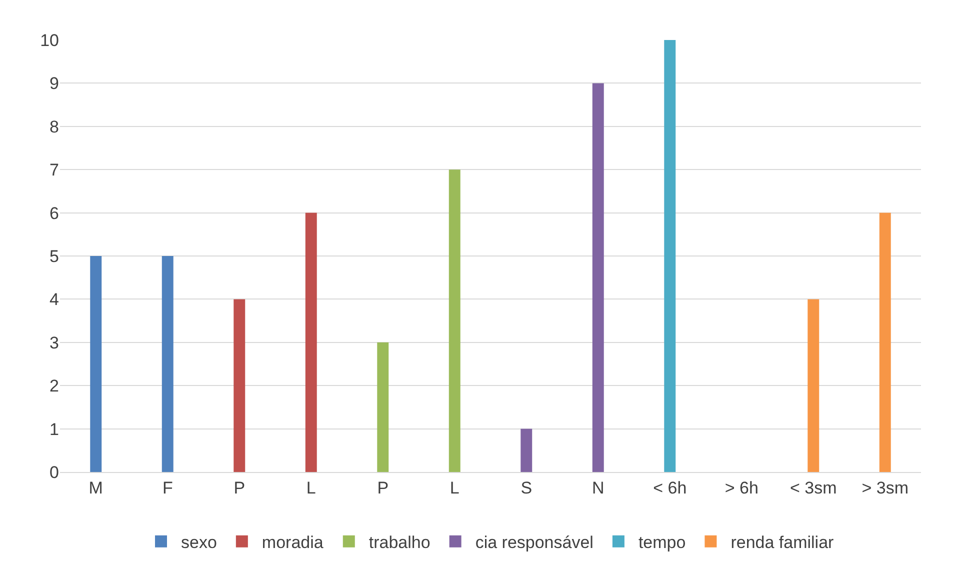 This screenshot has width=956, height=582. Describe the element at coordinates (54, 472) in the screenshot. I see `y-tick-label: 0` at that location.